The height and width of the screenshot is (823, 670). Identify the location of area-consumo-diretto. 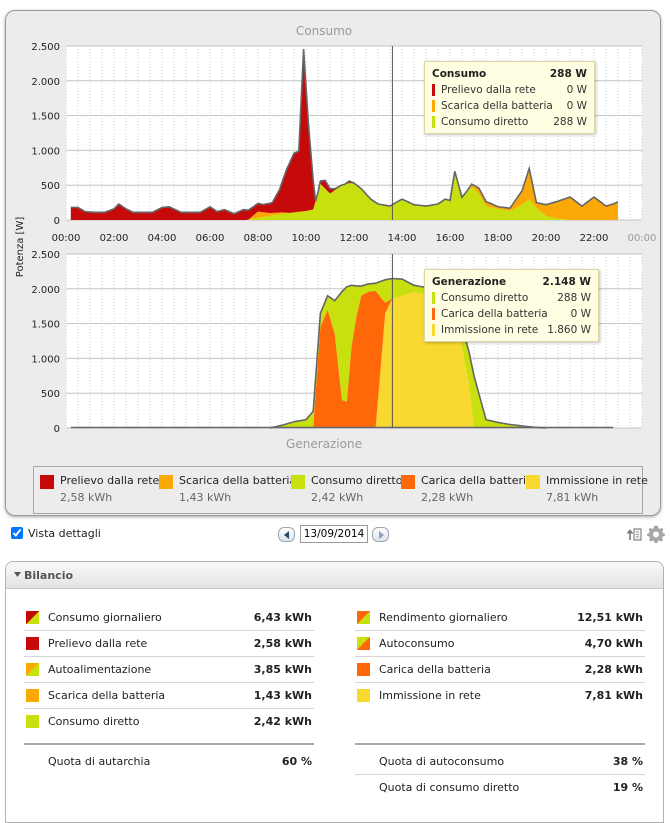
(408, 353).